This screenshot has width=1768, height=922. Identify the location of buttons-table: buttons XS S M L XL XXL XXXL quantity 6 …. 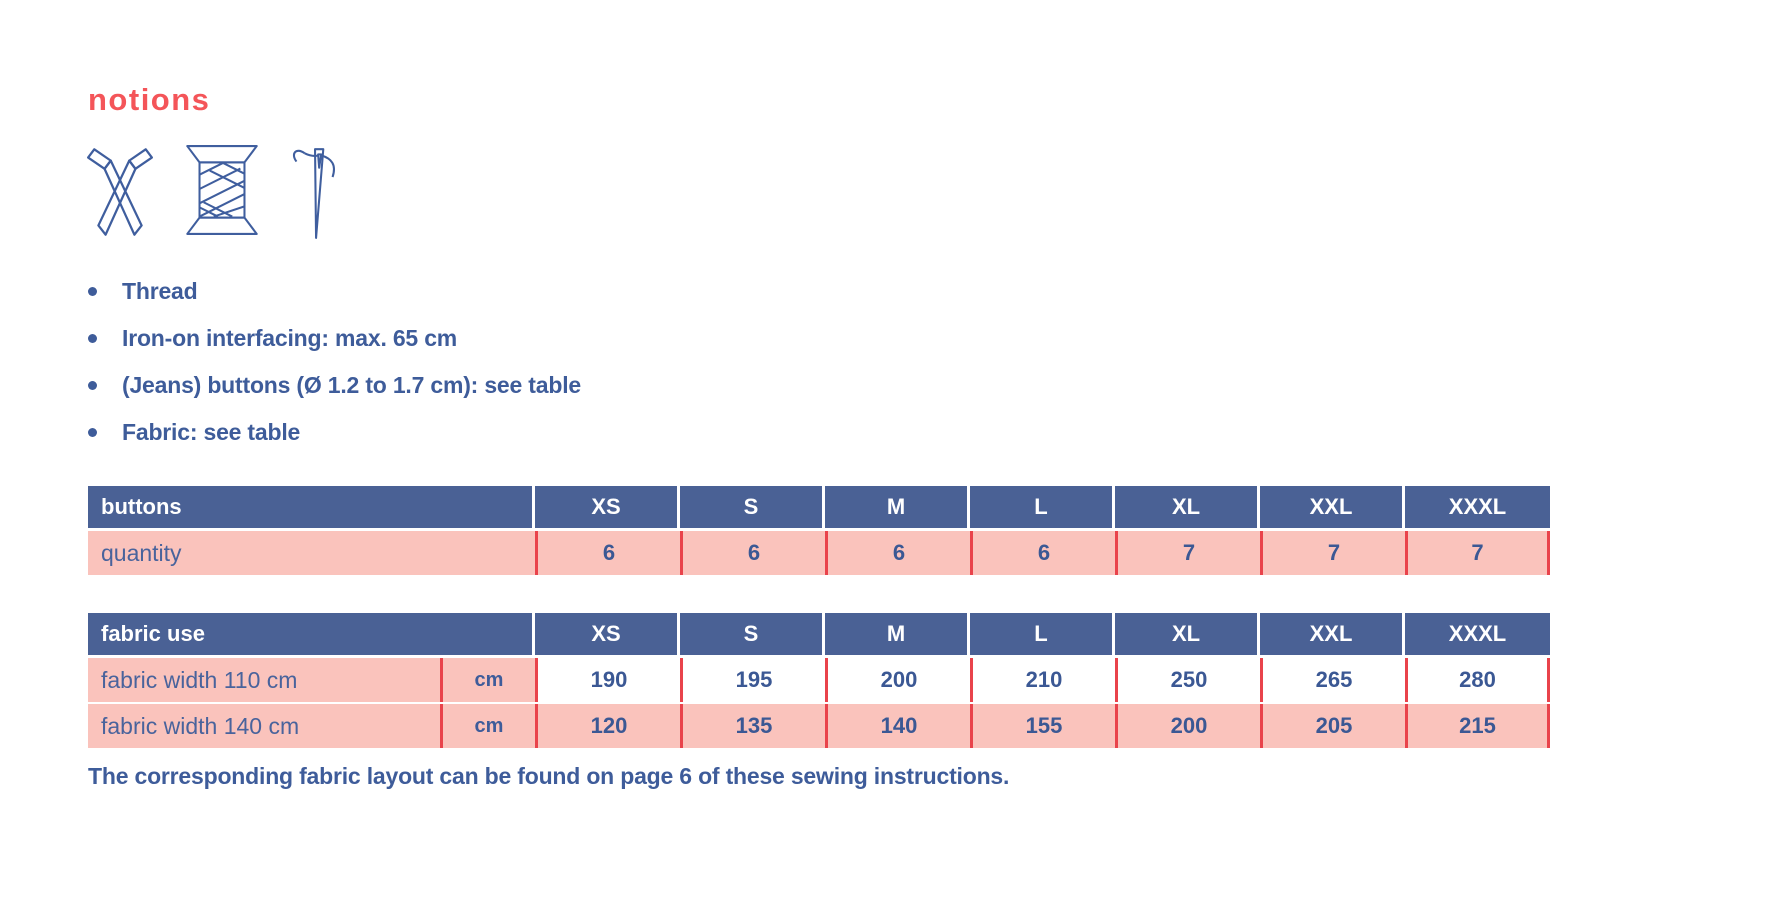
(819, 531).